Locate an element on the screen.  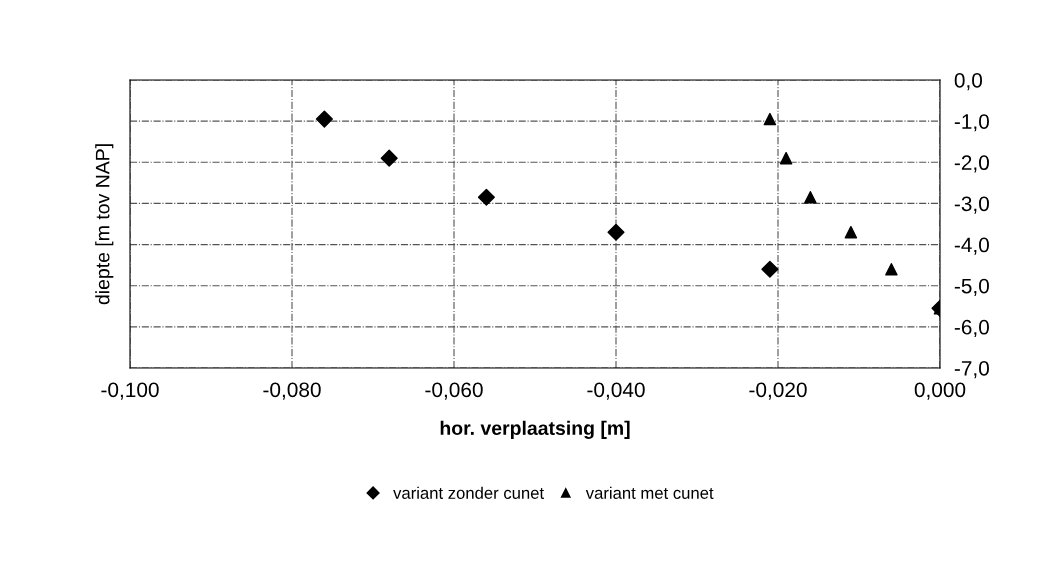
y-tick-label: -6,0 is located at coordinates (971, 328).